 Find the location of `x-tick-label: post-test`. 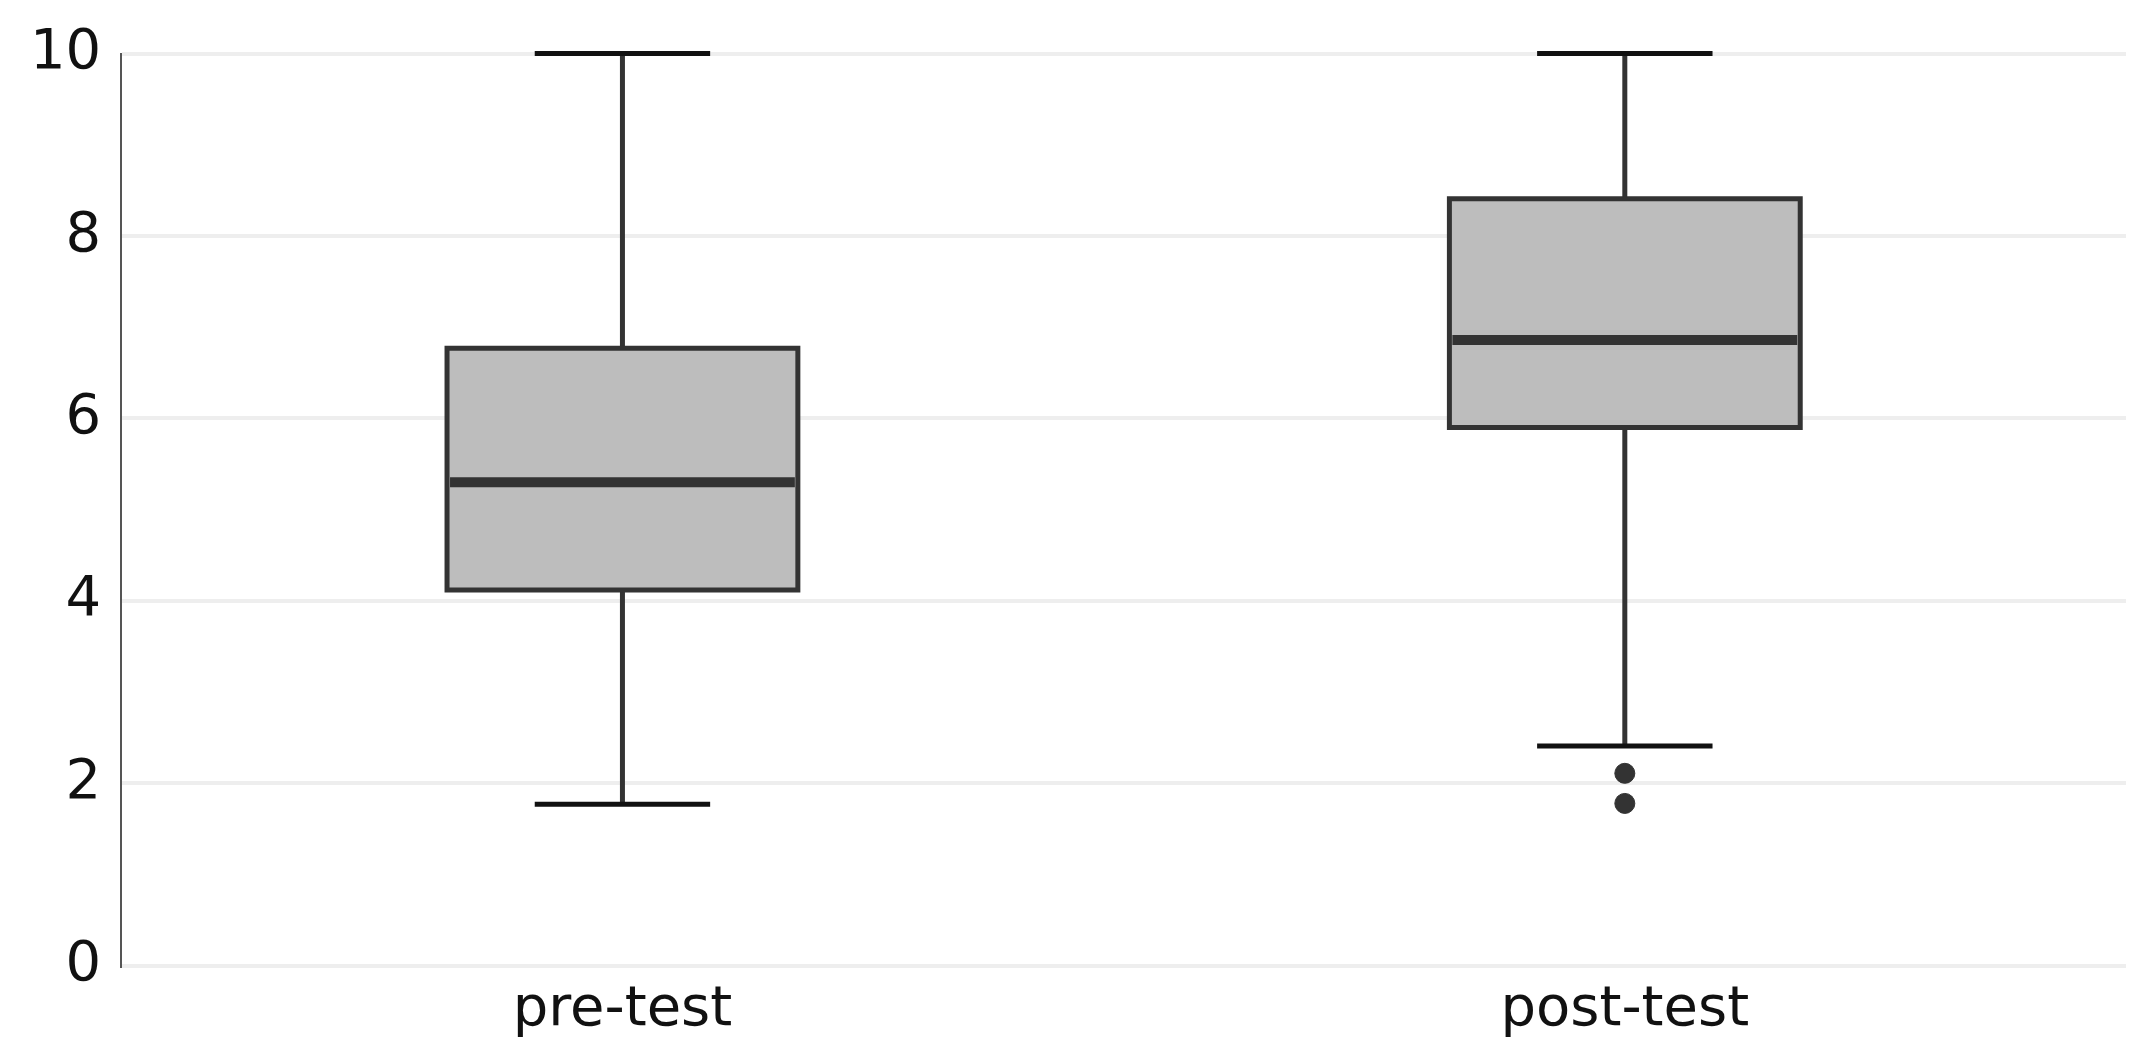

x-tick-label: post-test is located at coordinates (1625, 1005).